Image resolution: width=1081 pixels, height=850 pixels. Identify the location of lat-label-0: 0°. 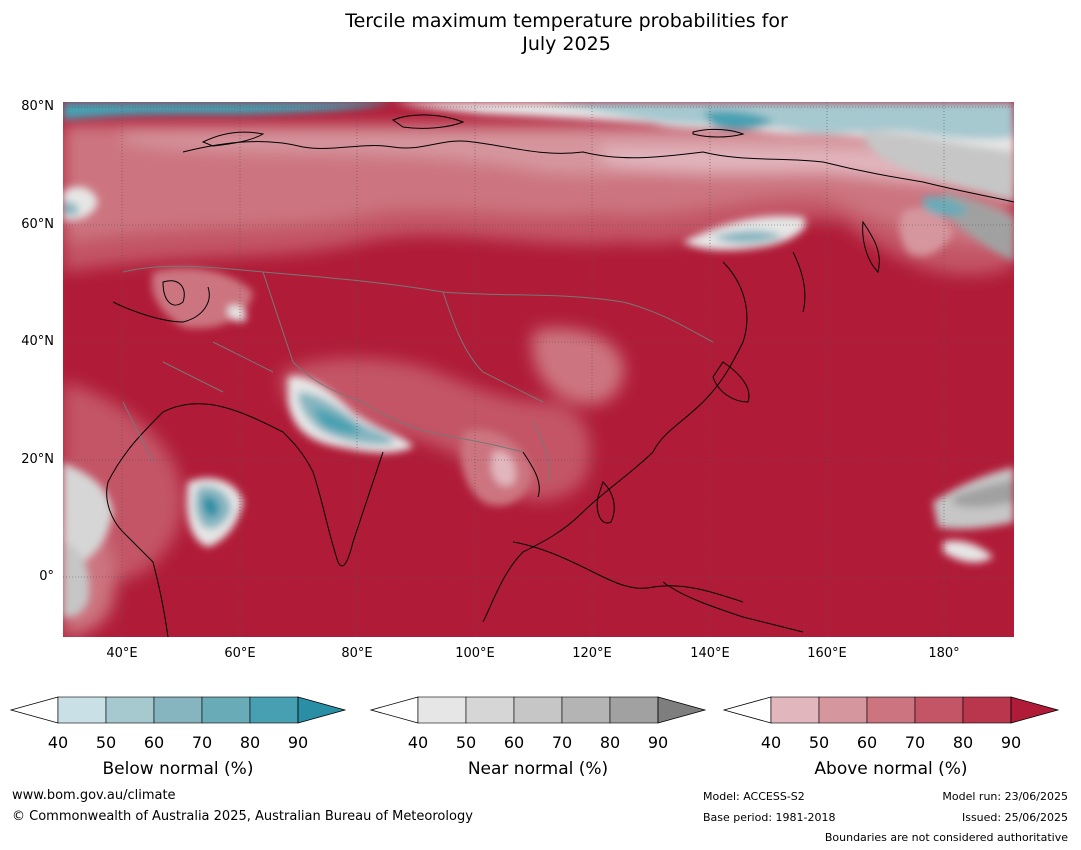
(46, 576).